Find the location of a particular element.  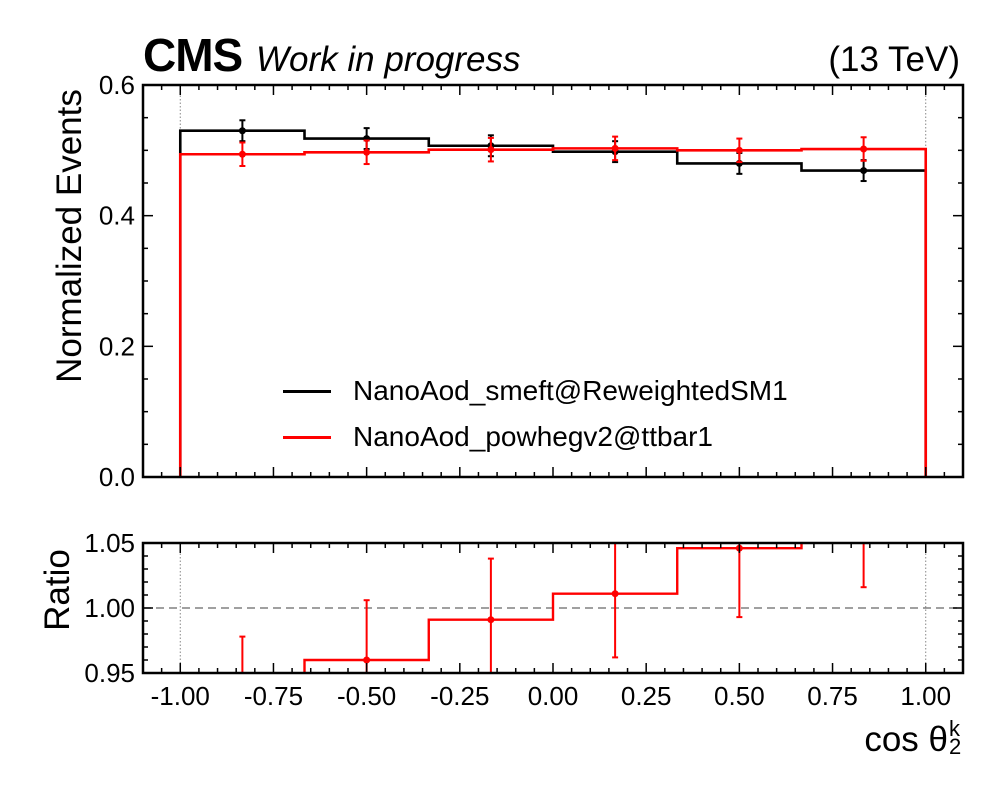

x-tick-label: 1.00 is located at coordinates (925, 696).